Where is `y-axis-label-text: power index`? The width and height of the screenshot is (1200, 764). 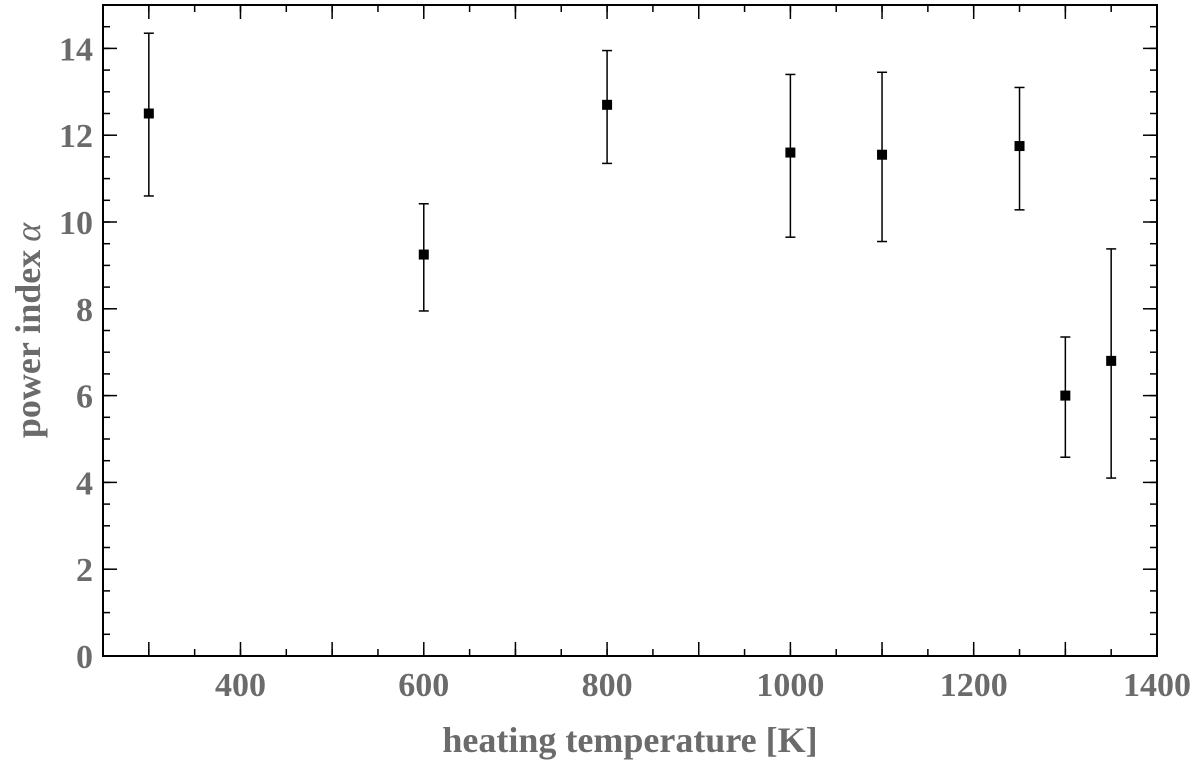 y-axis-label-text: power index is located at coordinates (28, 344).